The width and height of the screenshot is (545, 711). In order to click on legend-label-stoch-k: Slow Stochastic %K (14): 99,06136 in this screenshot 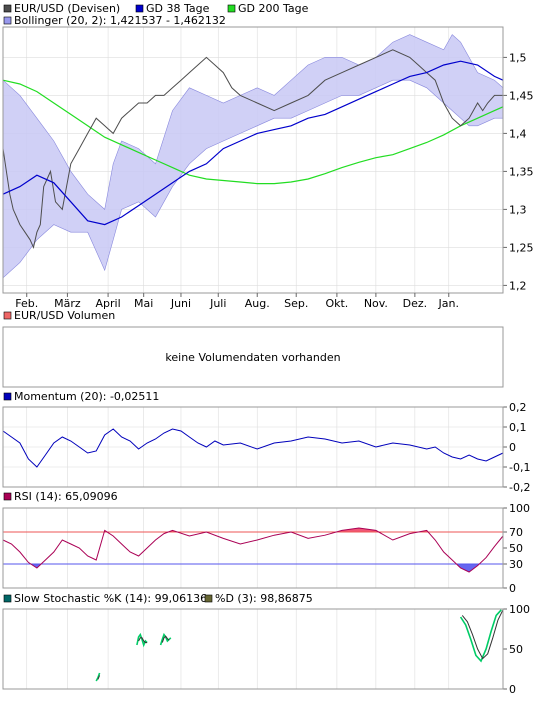, I will do `click(110, 598)`.